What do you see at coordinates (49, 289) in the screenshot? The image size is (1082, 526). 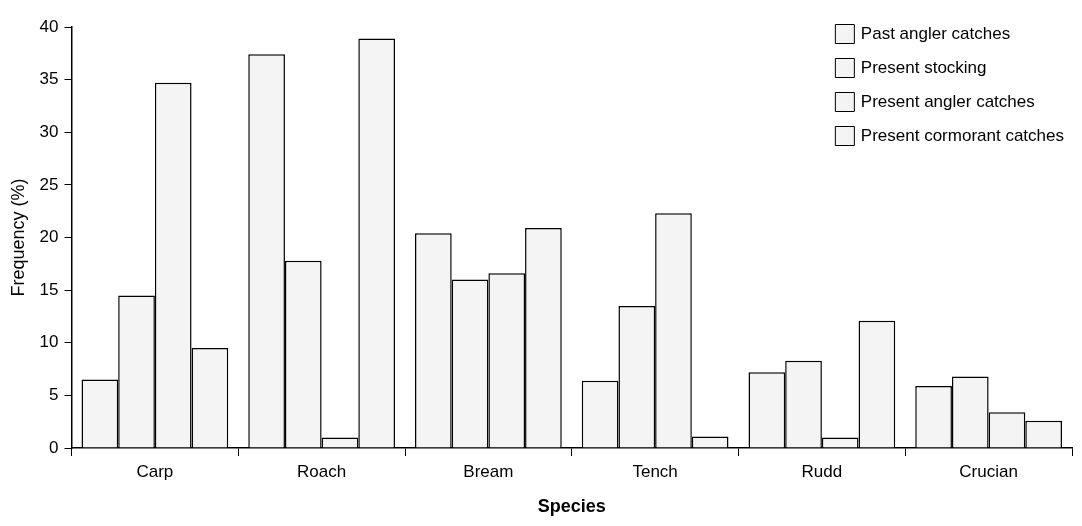 I see `y-tick-label: 15` at bounding box center [49, 289].